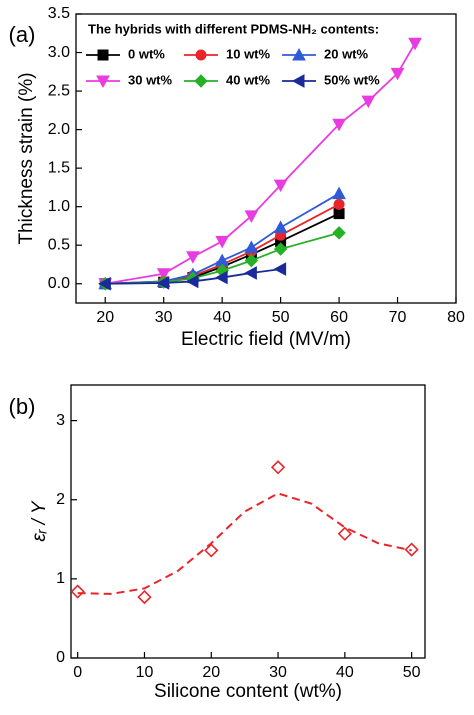  What do you see at coordinates (22, 34) in the screenshot?
I see `panel-label: (a)` at bounding box center [22, 34].